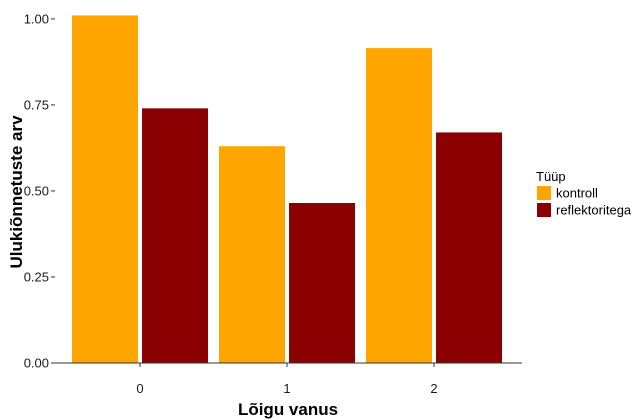  Describe the element at coordinates (286, 388) in the screenshot. I see `x-tick-label: 1` at that location.